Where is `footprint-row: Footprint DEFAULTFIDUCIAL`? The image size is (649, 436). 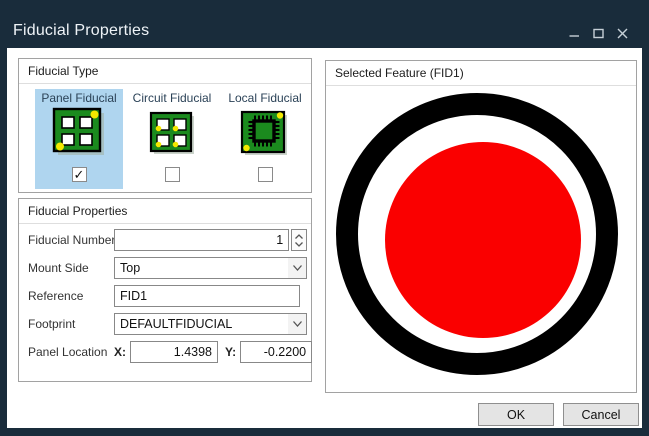
footprint-row: Footprint DEFAULTFIDUCIAL is located at coordinates (167, 324).